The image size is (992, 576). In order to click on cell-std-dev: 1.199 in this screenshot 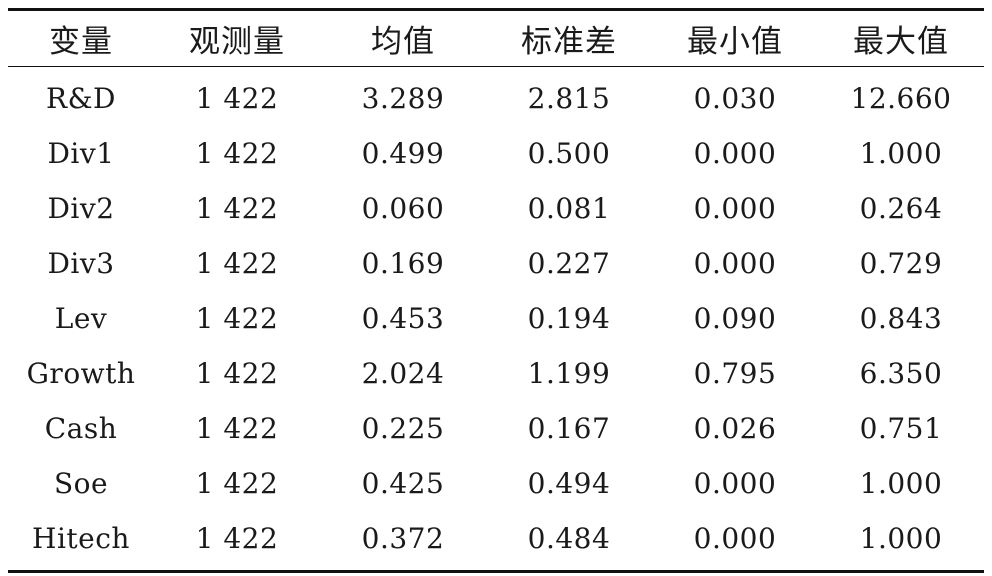, I will do `click(569, 373)`.